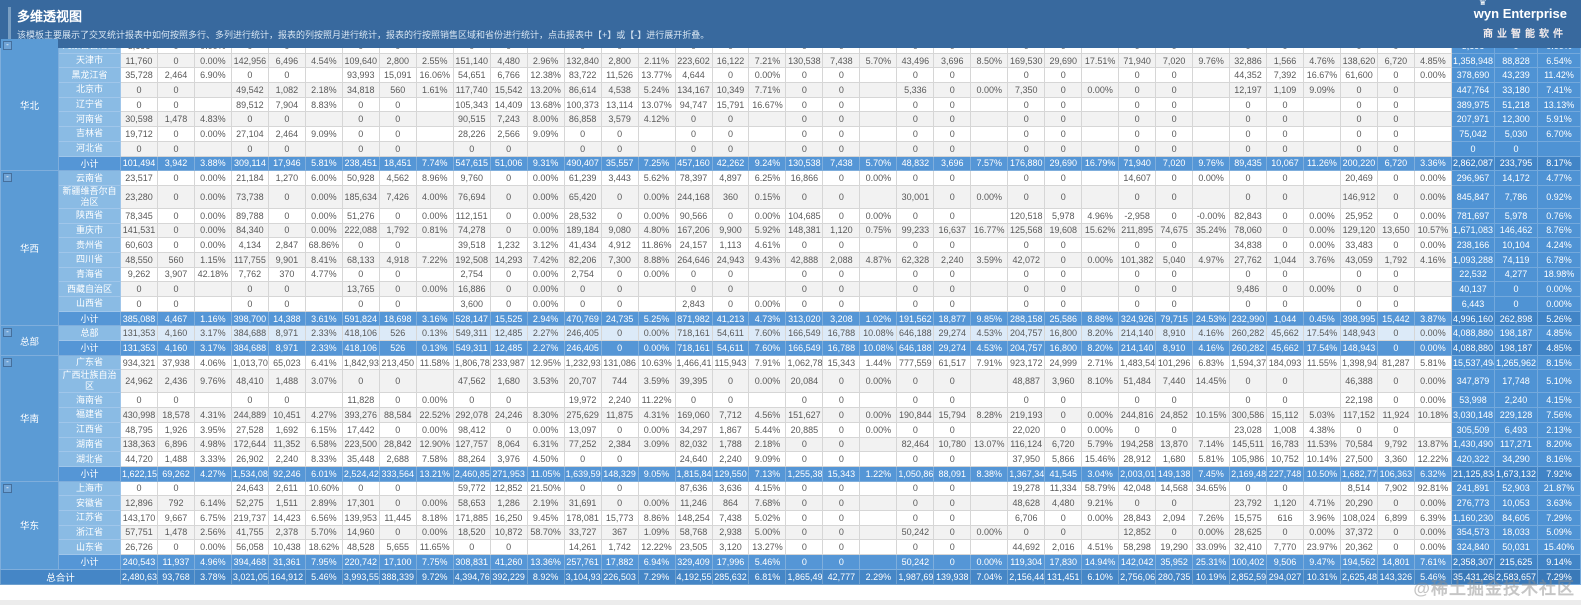  What do you see at coordinates (582, 562) in the screenshot?
I see `sales-cell: 257,761` at bounding box center [582, 562].